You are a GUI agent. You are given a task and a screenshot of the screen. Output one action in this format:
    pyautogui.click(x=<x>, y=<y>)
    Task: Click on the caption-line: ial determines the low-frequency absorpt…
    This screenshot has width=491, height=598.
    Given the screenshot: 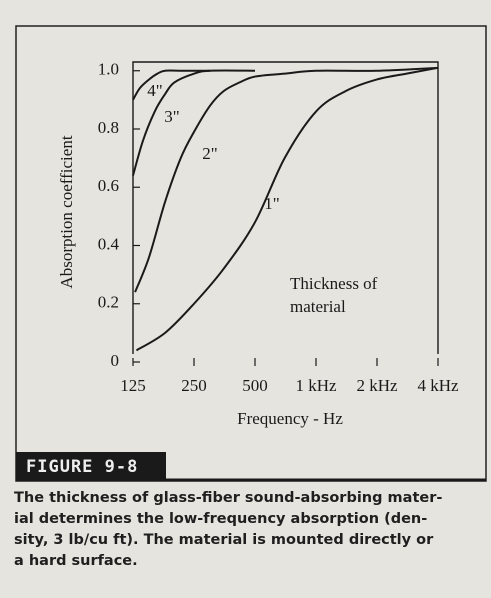 What is the action you would take?
    pyautogui.click(x=221, y=519)
    